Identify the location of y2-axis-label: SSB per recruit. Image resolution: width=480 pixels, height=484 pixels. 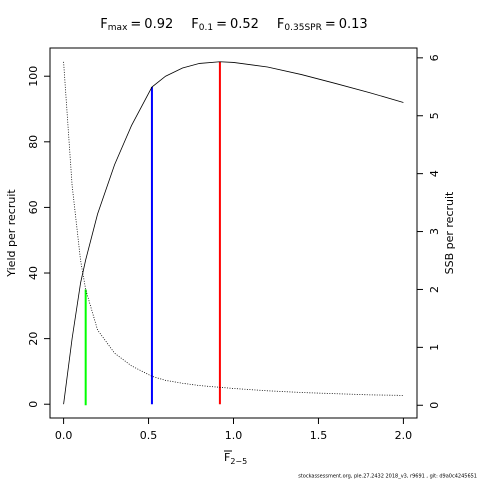
(449, 232).